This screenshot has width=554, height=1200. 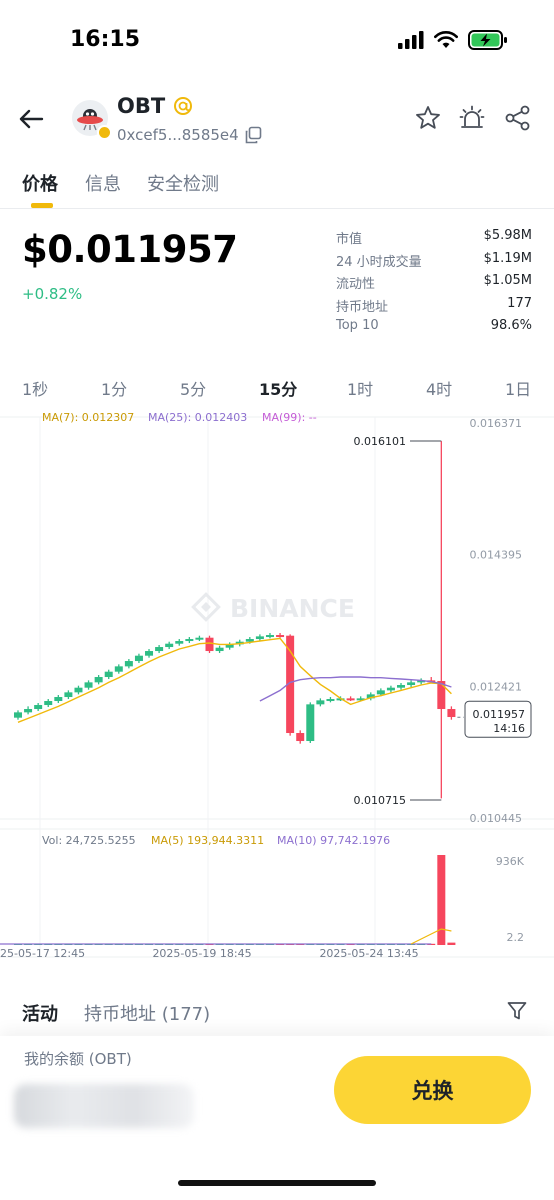 What do you see at coordinates (368, 953) in the screenshot?
I see `time-axis-label: 2025-05-24 13:45` at bounding box center [368, 953].